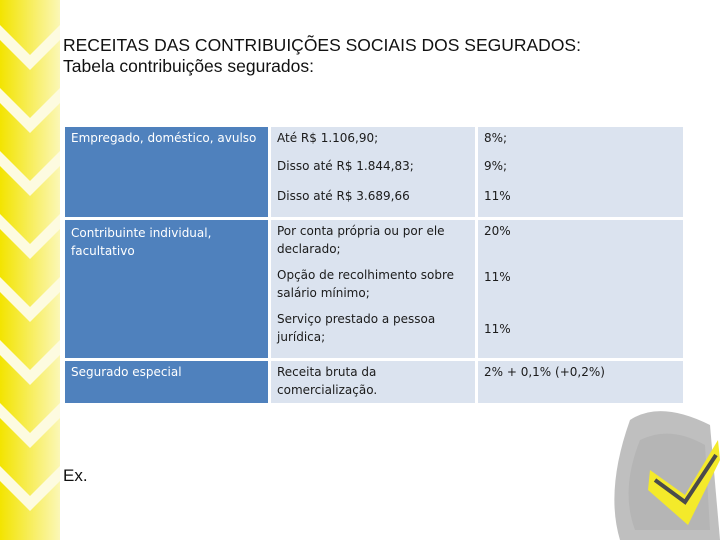 Image resolution: width=720 pixels, height=540 pixels. What do you see at coordinates (667, 475) in the screenshot?
I see `logo-icon` at bounding box center [667, 475].